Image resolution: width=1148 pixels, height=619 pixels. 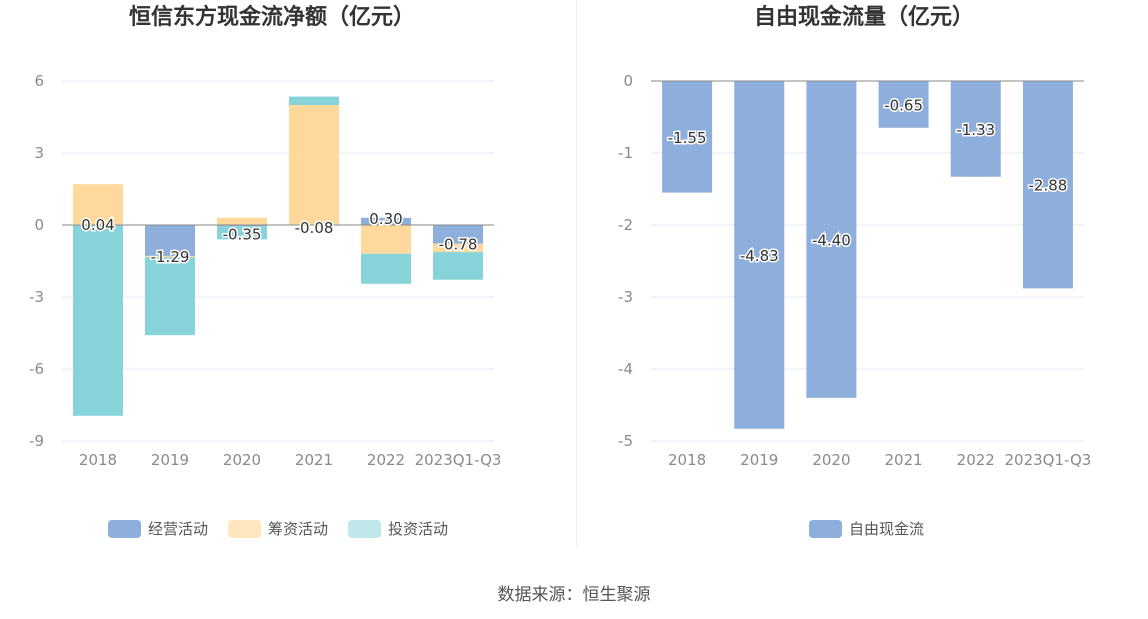 I want to click on cash-flow-y-axis: 6 3 0 -3 -6 -9, so click(x=36, y=261).